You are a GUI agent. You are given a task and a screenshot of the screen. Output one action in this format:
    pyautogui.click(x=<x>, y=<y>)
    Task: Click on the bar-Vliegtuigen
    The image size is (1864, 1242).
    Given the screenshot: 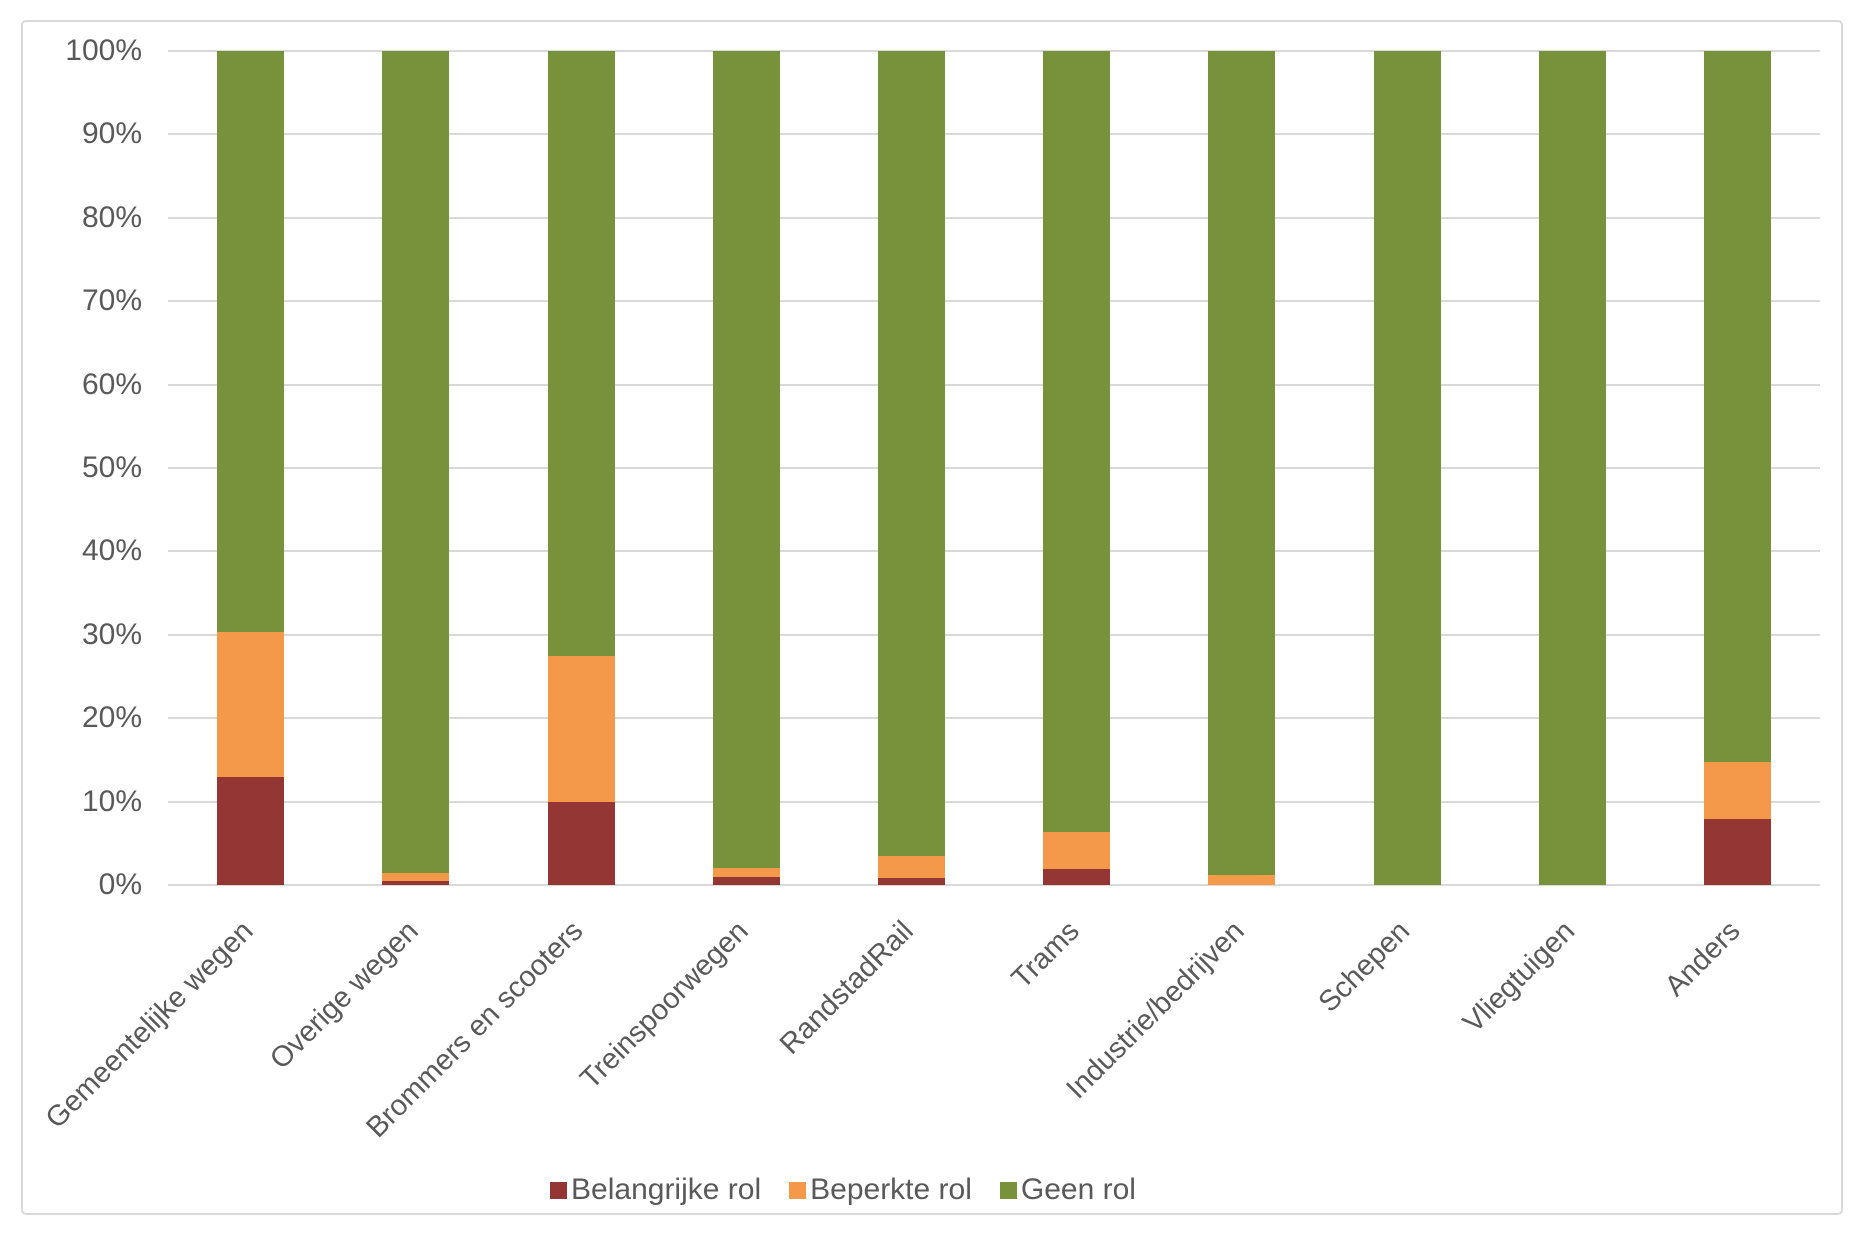 What is the action you would take?
    pyautogui.click(x=1572, y=468)
    